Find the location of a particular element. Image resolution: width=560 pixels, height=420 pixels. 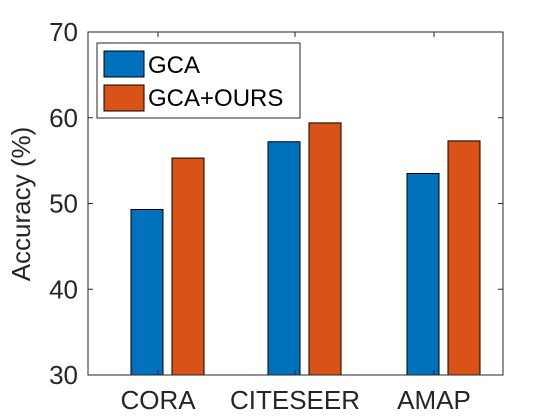

y-tick-label-70: 70 is located at coordinates (63, 32).